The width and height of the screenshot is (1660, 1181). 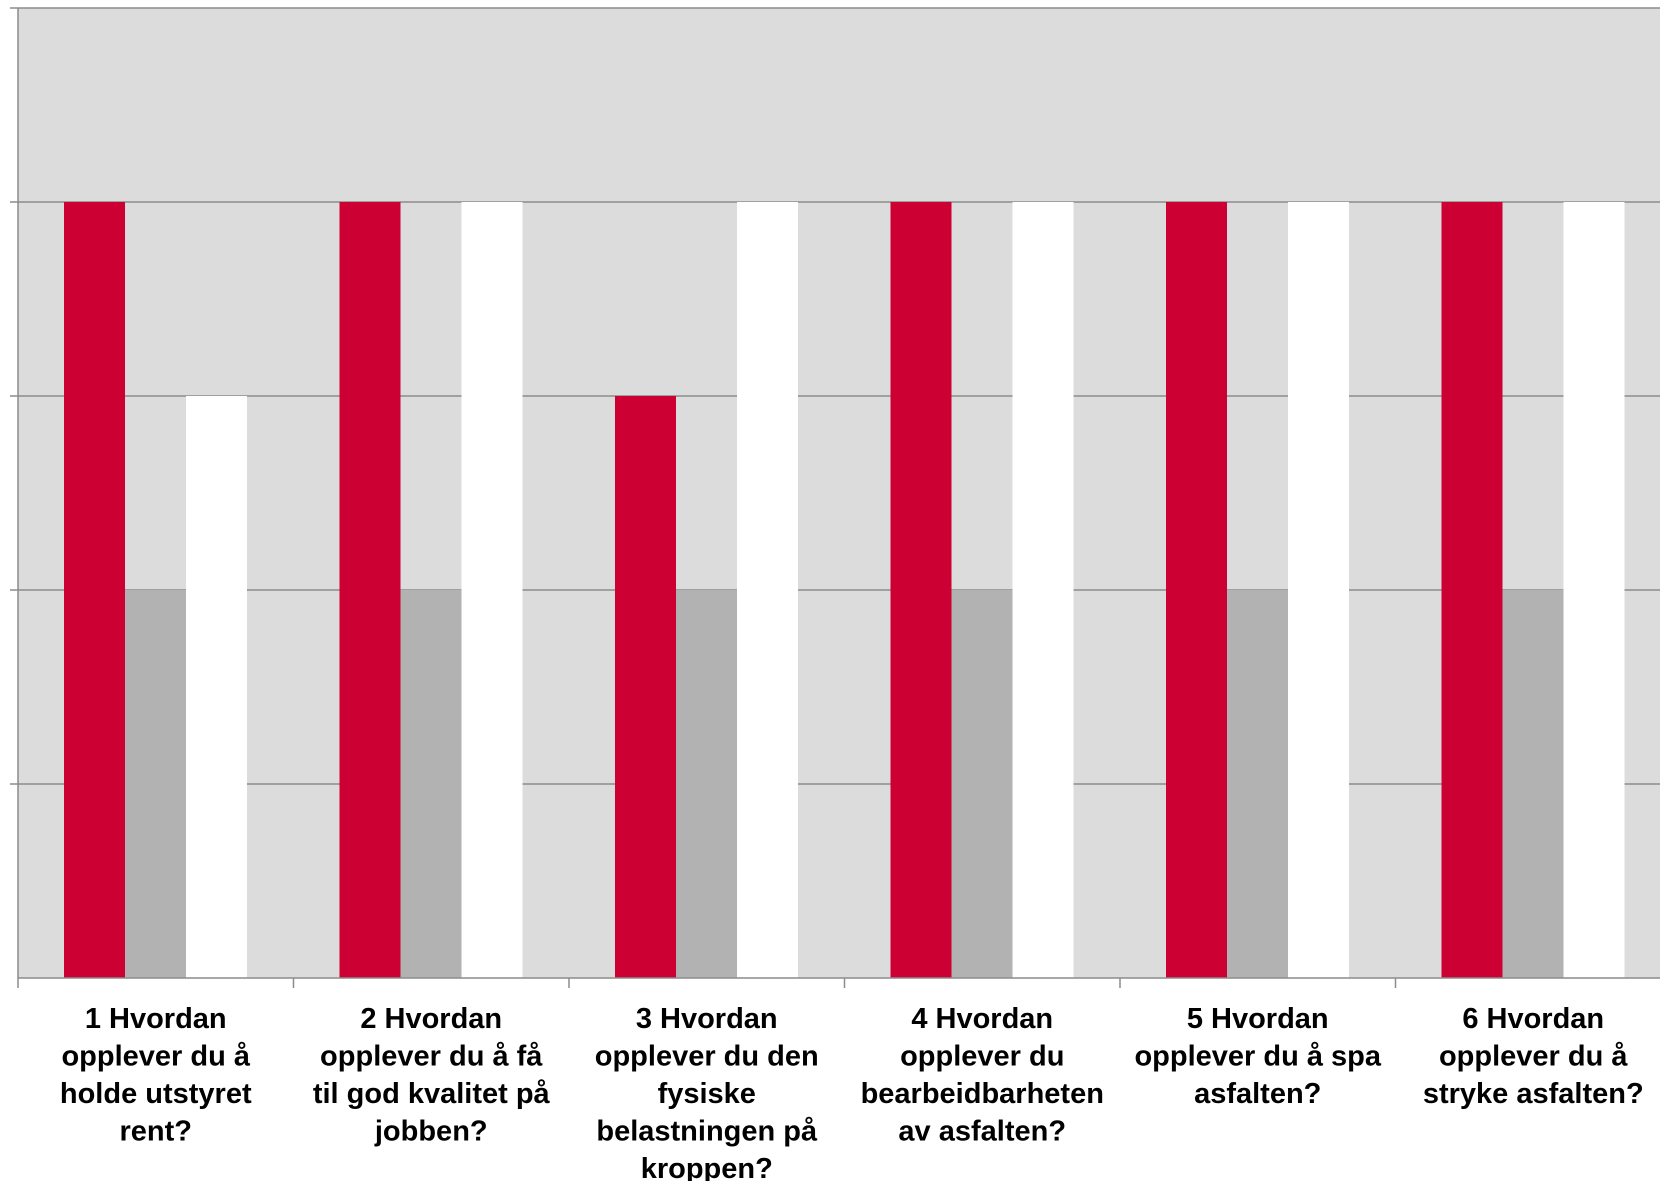 What do you see at coordinates (156, 1094) in the screenshot?
I see `x-tick-label-line: holde utstyret` at bounding box center [156, 1094].